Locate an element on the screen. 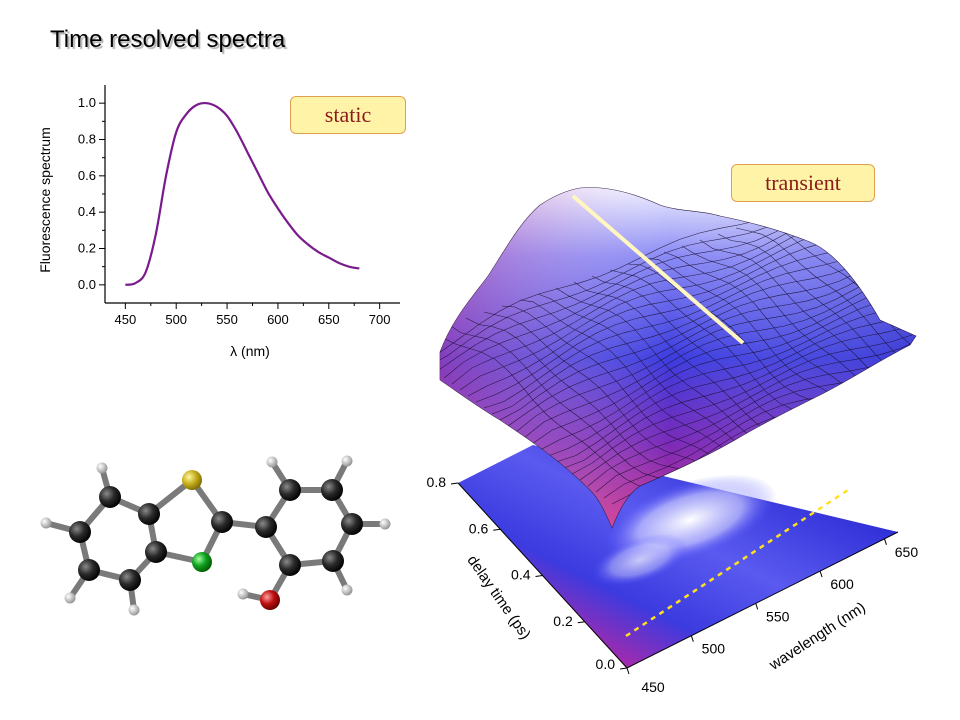 Image resolution: width=960 pixels, height=720 pixels. wavelength-tick-label: 600 is located at coordinates (842, 584).